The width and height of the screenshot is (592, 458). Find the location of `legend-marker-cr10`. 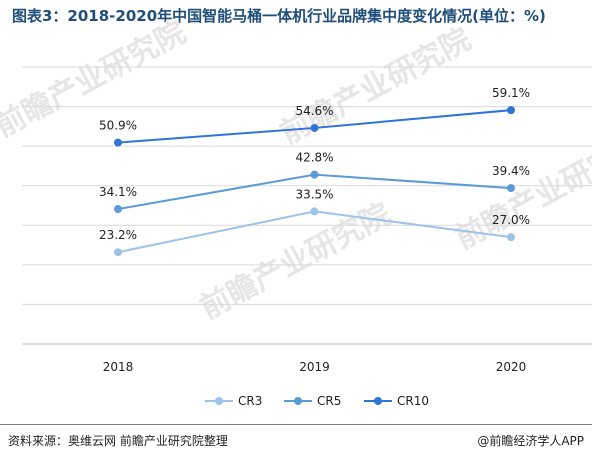

legend-marker-cr10 is located at coordinates (378, 401).